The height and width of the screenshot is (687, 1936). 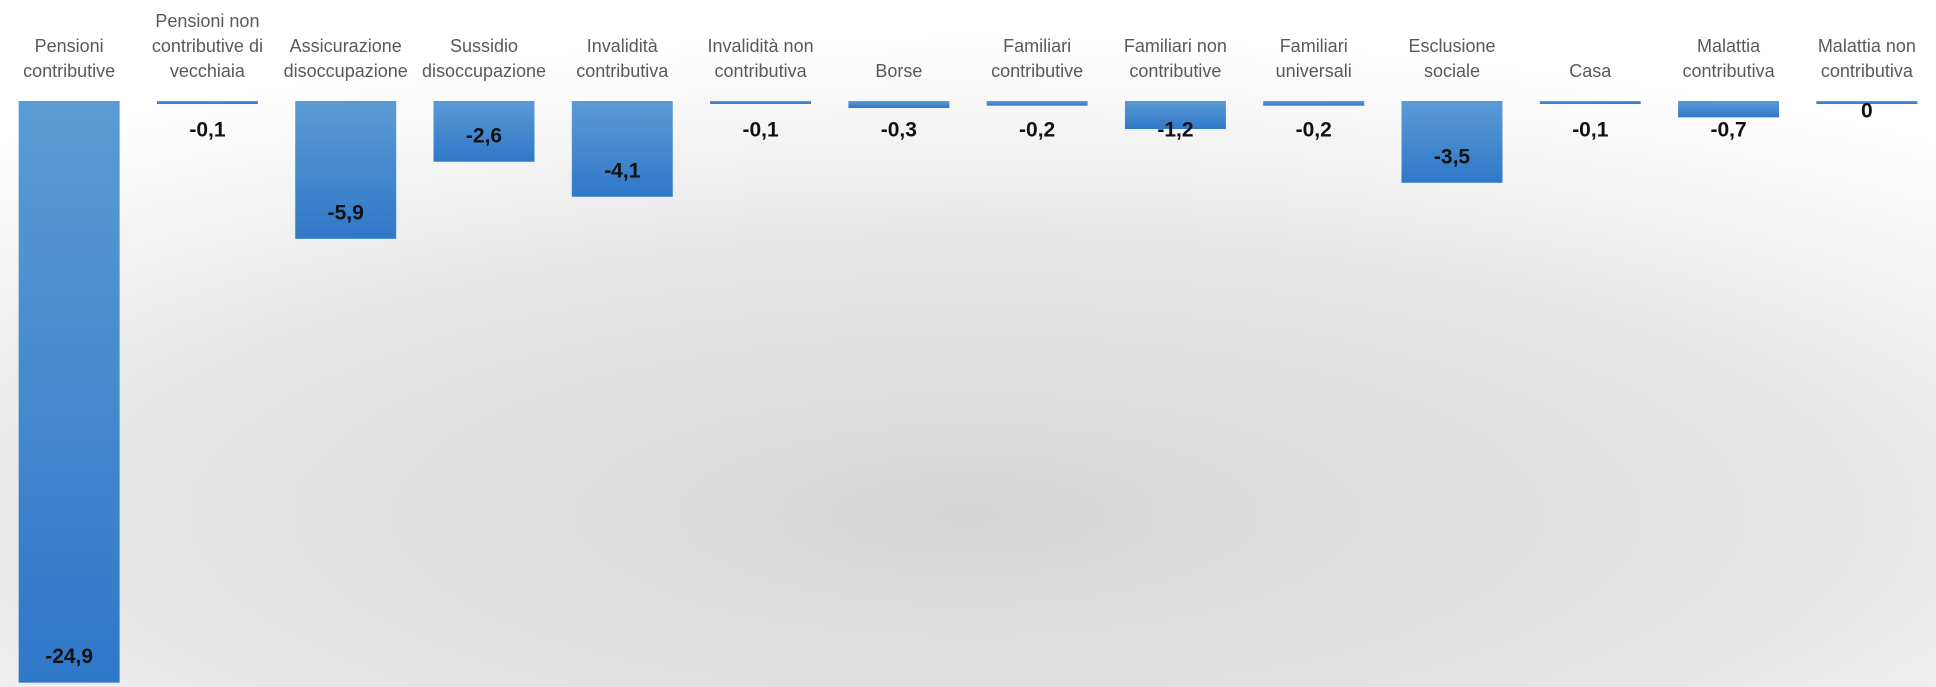 What do you see at coordinates (1590, 71) in the screenshot?
I see `category-label: Casa` at bounding box center [1590, 71].